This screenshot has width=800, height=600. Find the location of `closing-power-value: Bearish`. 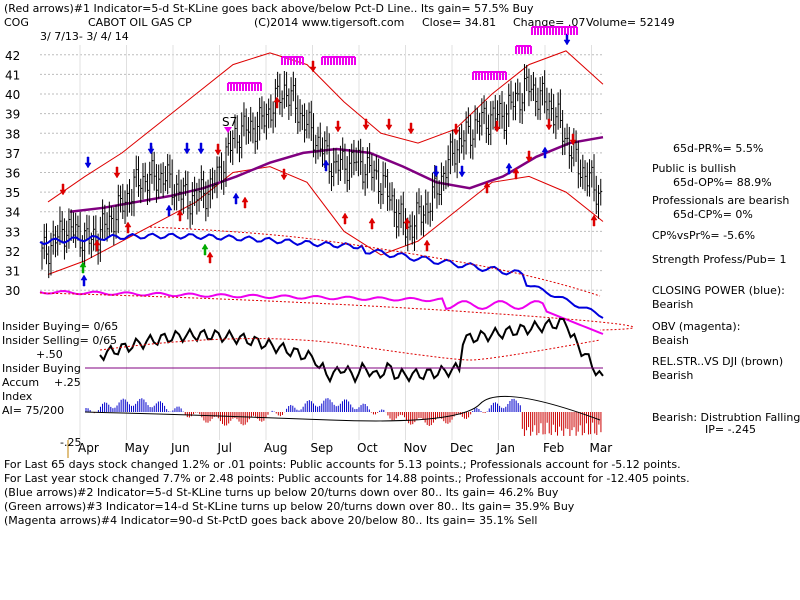

closing-power-value: Bearish is located at coordinates (673, 304).